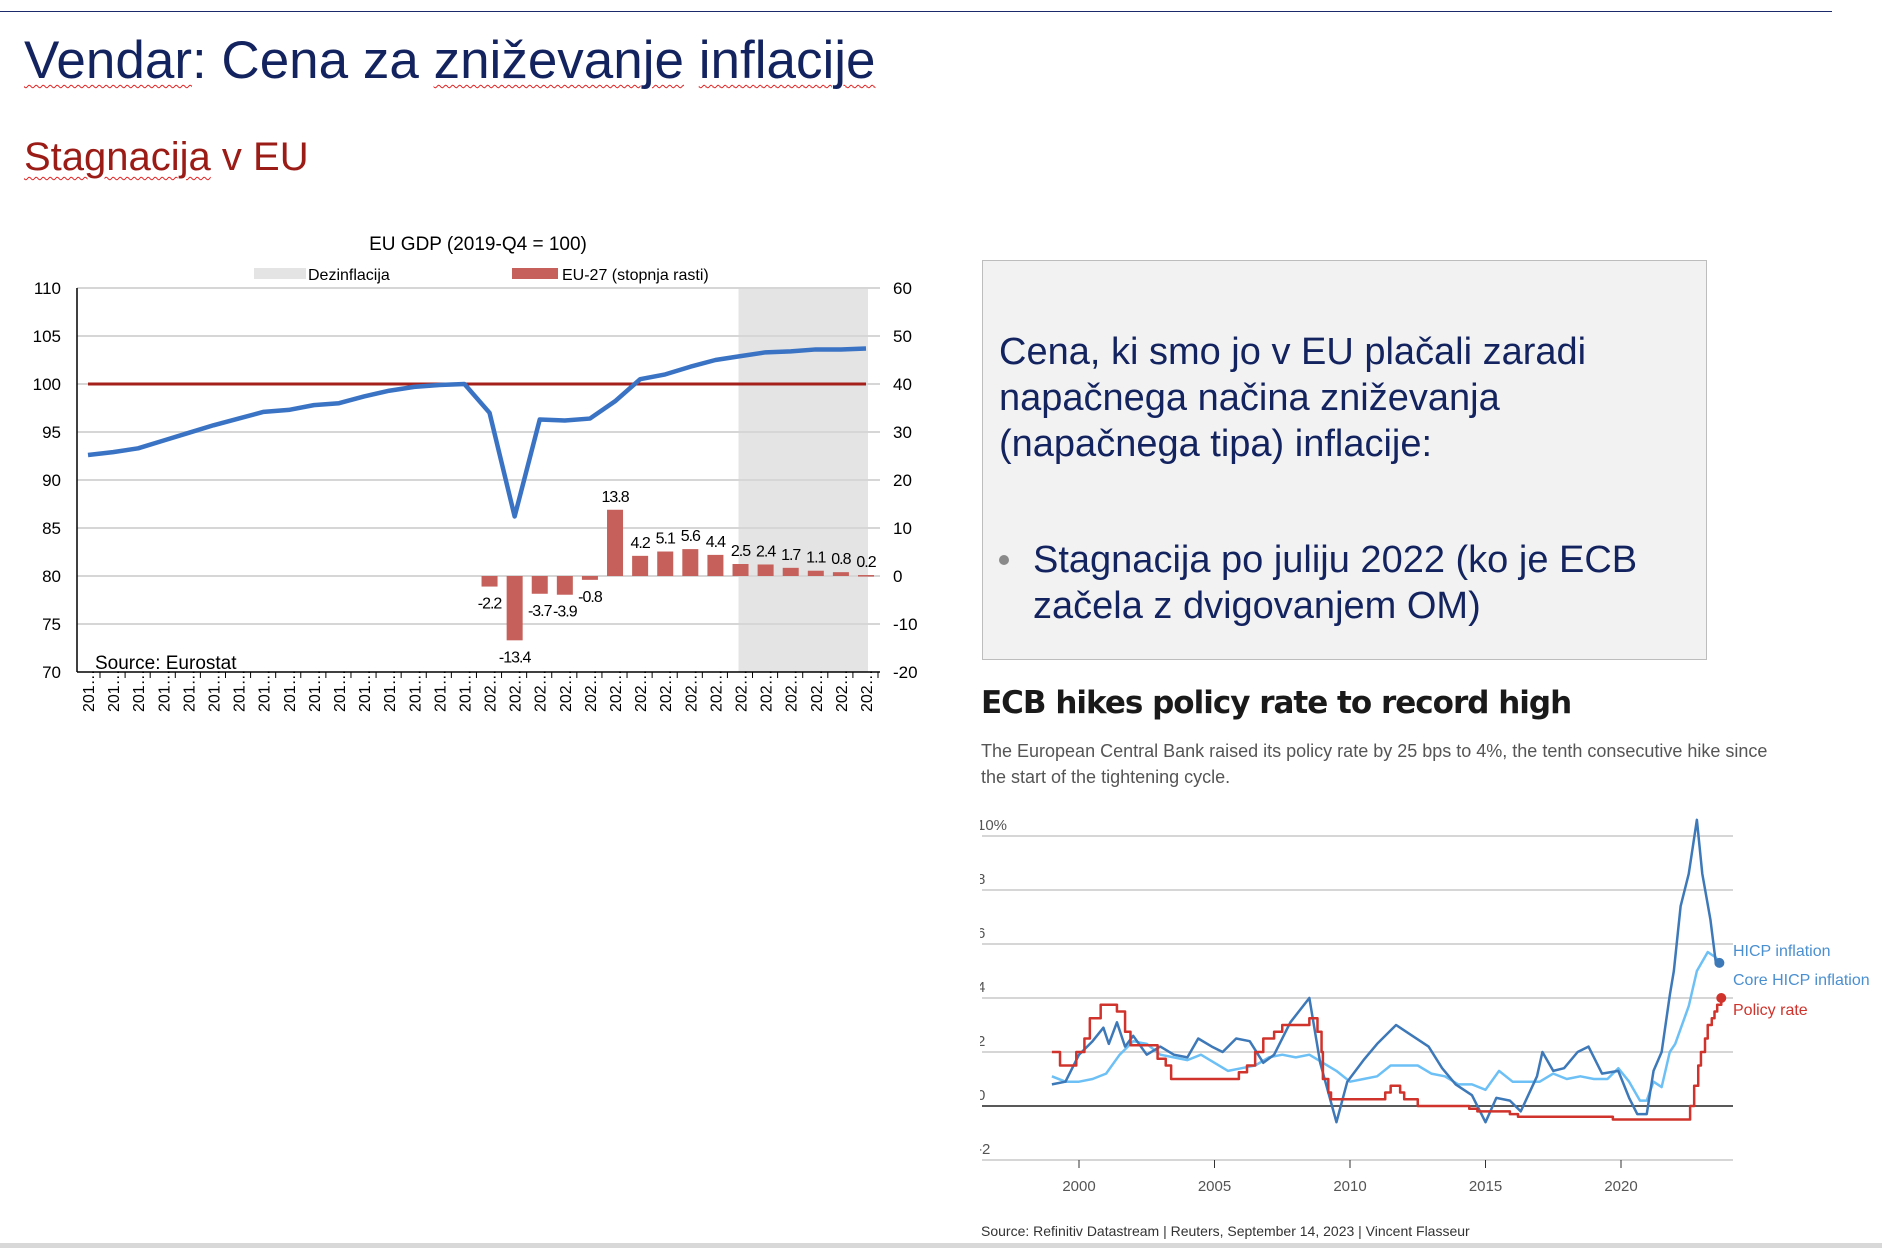  What do you see at coordinates (981, 1095) in the screenshot?
I see `y-tick-label: 0` at bounding box center [981, 1095].